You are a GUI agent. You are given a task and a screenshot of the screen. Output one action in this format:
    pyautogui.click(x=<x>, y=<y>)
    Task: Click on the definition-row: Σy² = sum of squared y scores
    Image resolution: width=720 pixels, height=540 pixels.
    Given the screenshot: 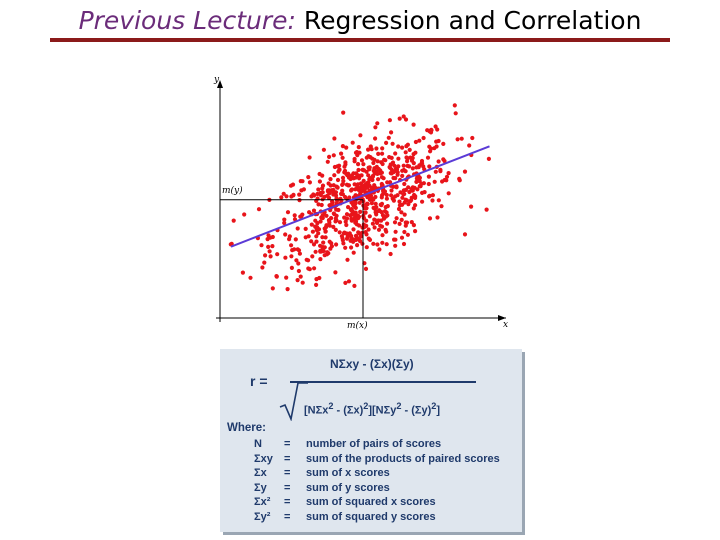 What is the action you would take?
    pyautogui.click(x=370, y=517)
    